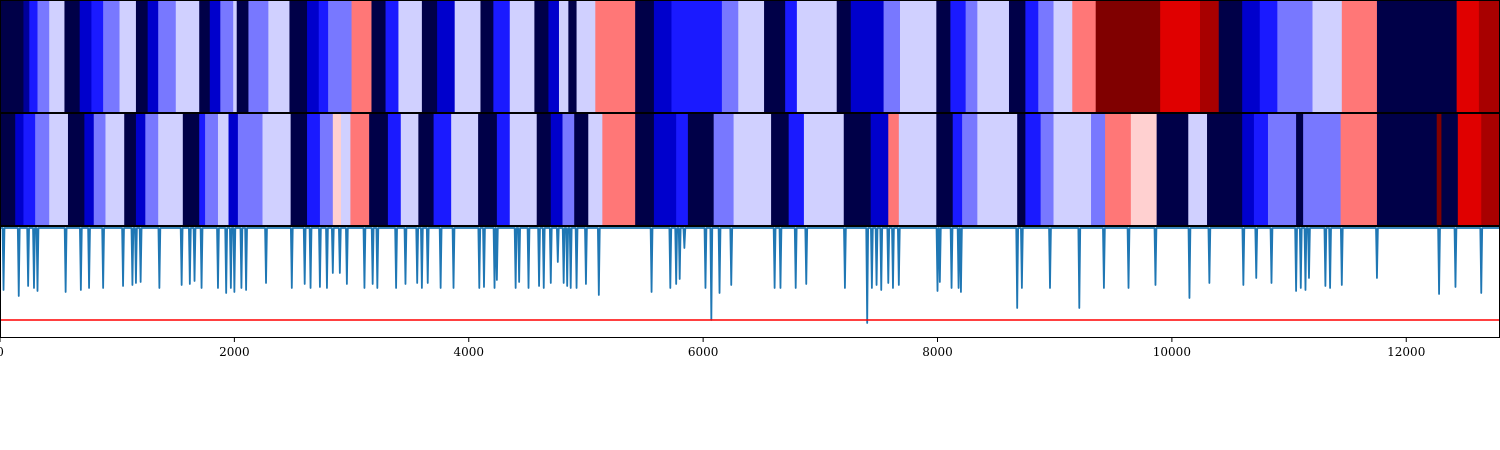  What do you see at coordinates (468, 352) in the screenshot?
I see `x-tick-label-2: 4000` at bounding box center [468, 352].